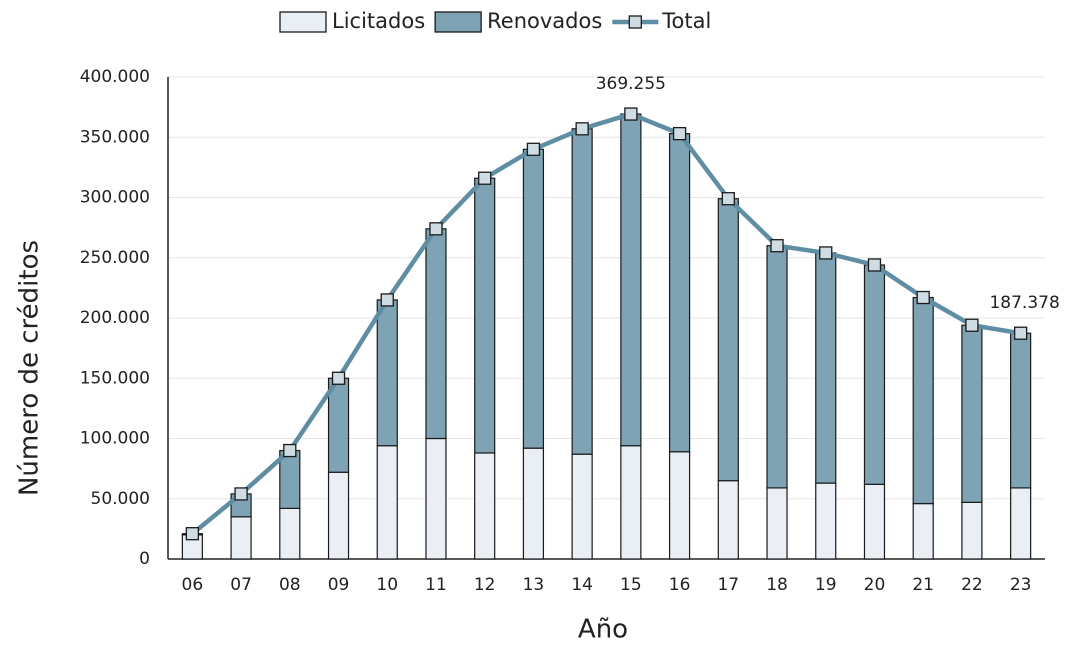  What do you see at coordinates (387, 585) in the screenshot?
I see `x-tick-label: 10` at bounding box center [387, 585].